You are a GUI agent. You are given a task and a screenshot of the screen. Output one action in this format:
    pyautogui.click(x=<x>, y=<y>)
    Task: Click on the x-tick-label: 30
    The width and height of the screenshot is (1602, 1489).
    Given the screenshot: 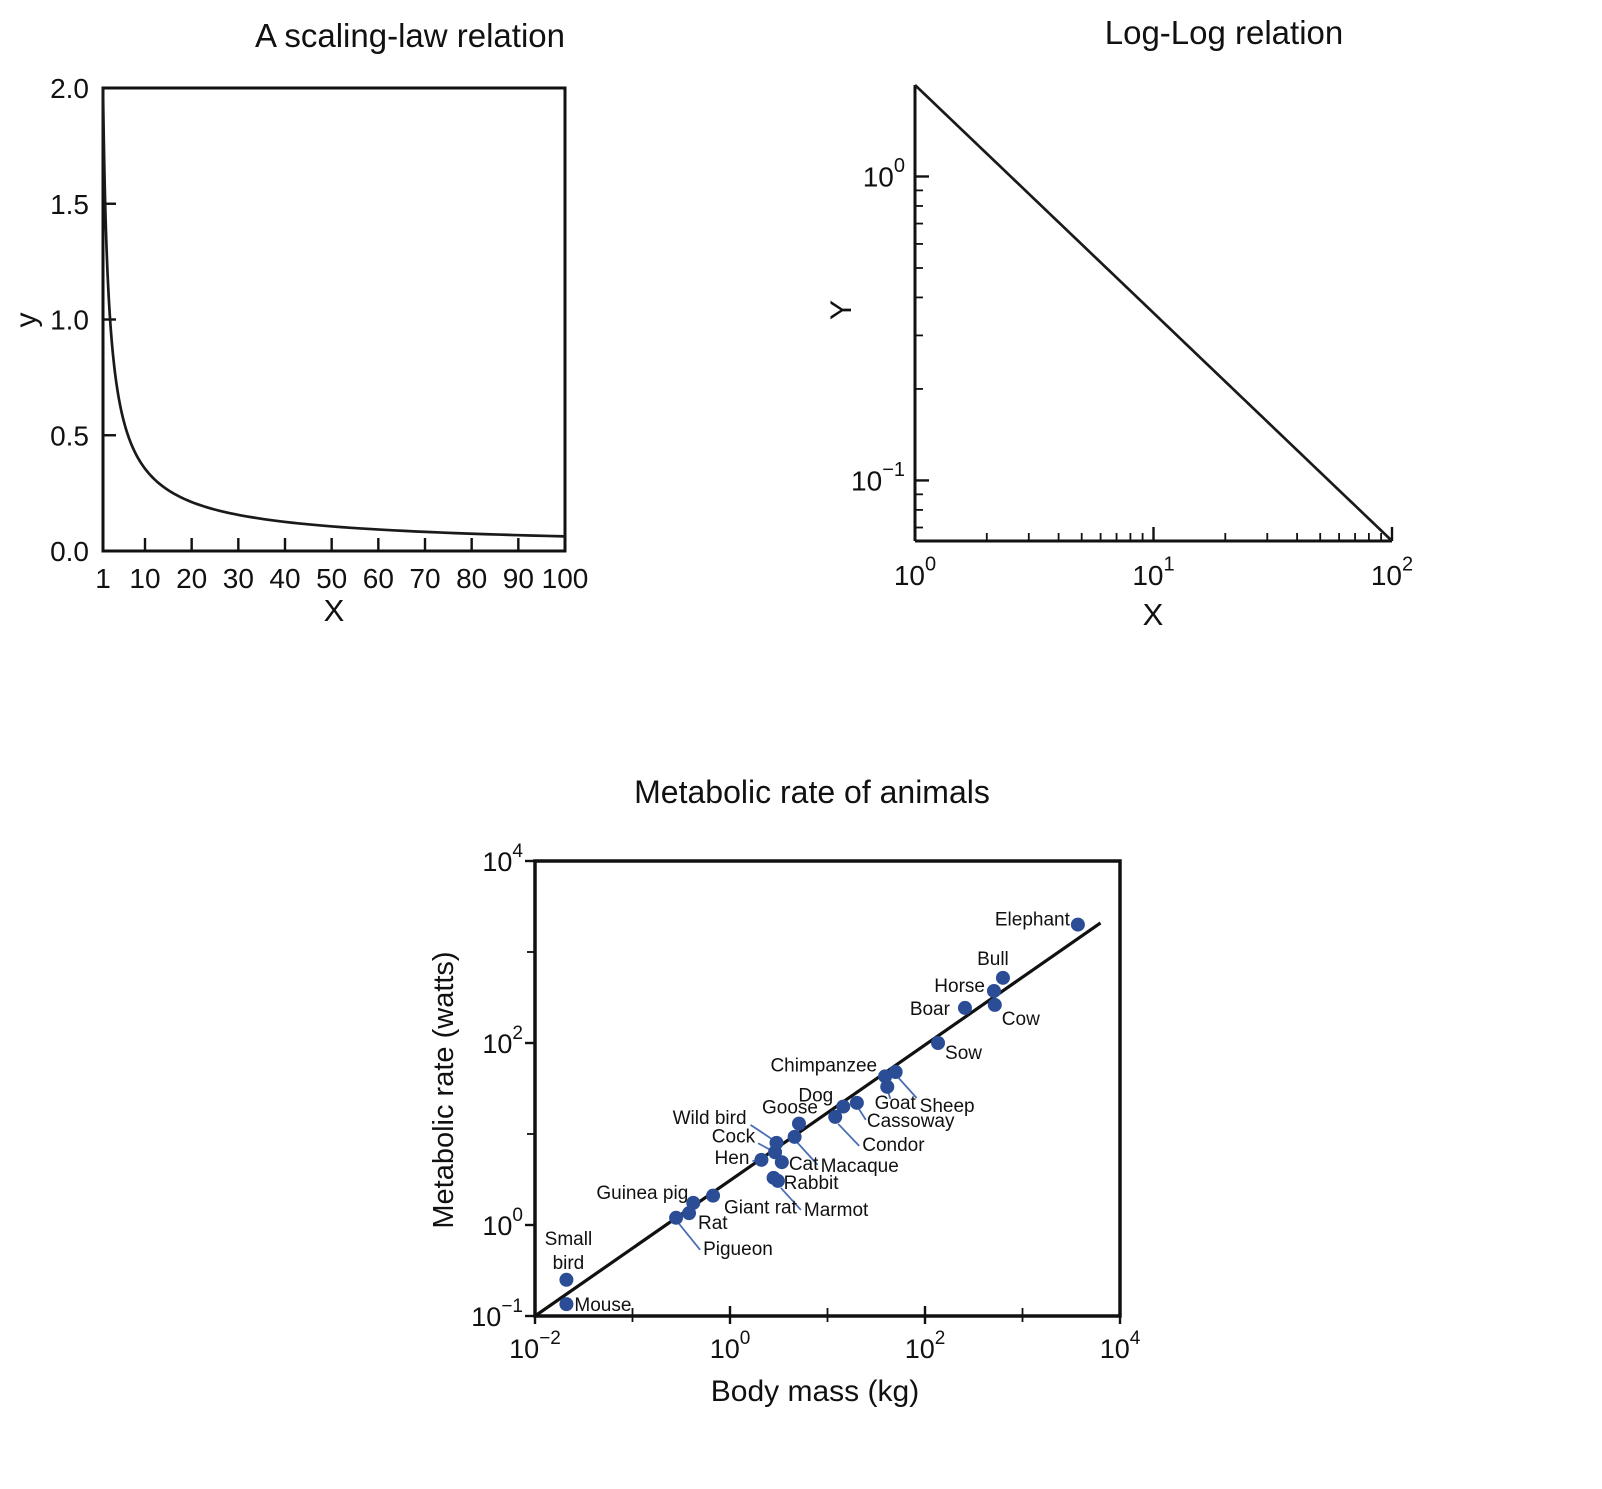 What is the action you would take?
    pyautogui.click(x=238, y=578)
    